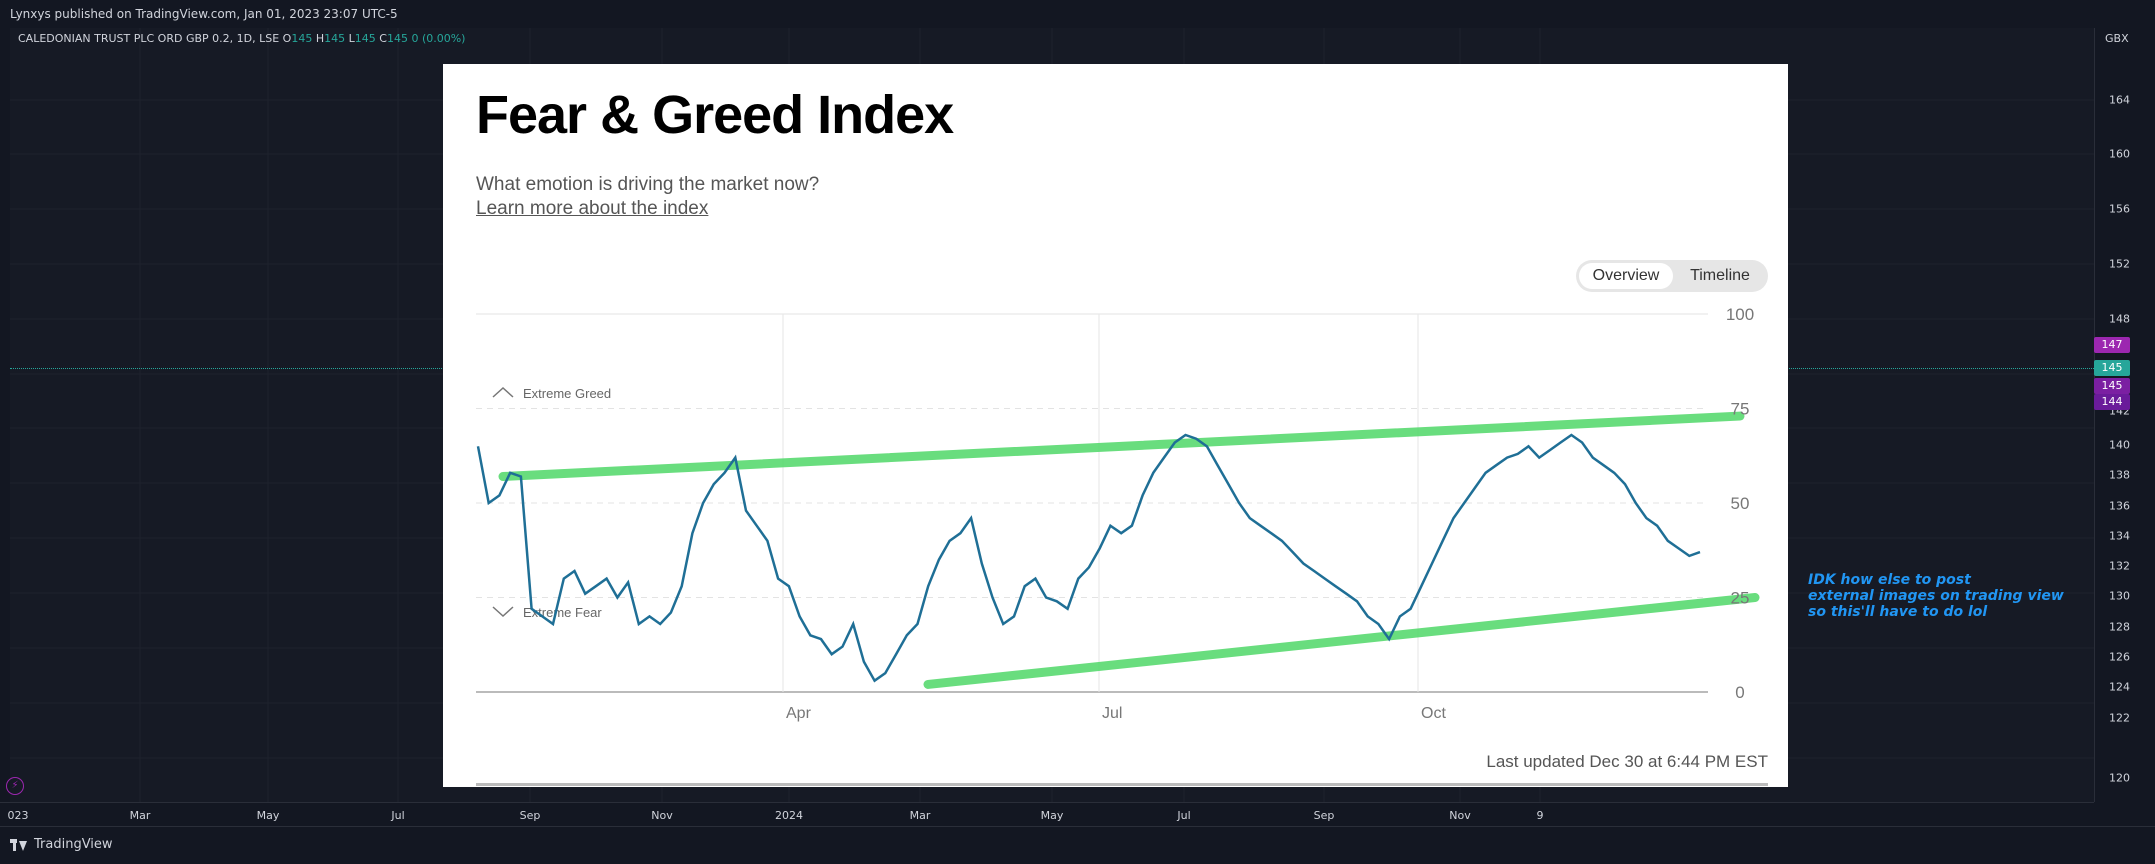 The image size is (2155, 864). What do you see at coordinates (503, 392) in the screenshot?
I see `chevron-up-icon` at bounding box center [503, 392].